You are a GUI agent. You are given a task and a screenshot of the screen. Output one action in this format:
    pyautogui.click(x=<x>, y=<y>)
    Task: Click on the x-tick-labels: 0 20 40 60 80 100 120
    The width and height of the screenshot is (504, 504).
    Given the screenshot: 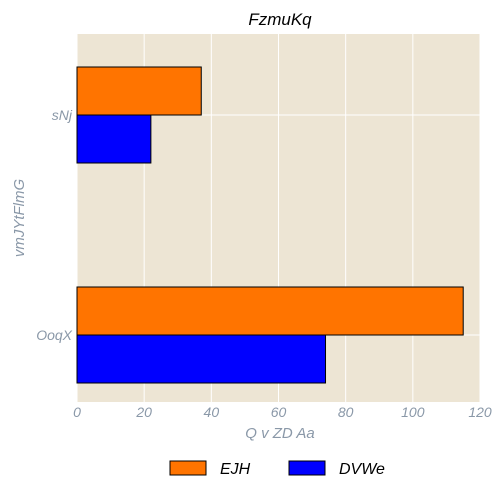 What is the action you would take?
    pyautogui.click(x=282, y=412)
    